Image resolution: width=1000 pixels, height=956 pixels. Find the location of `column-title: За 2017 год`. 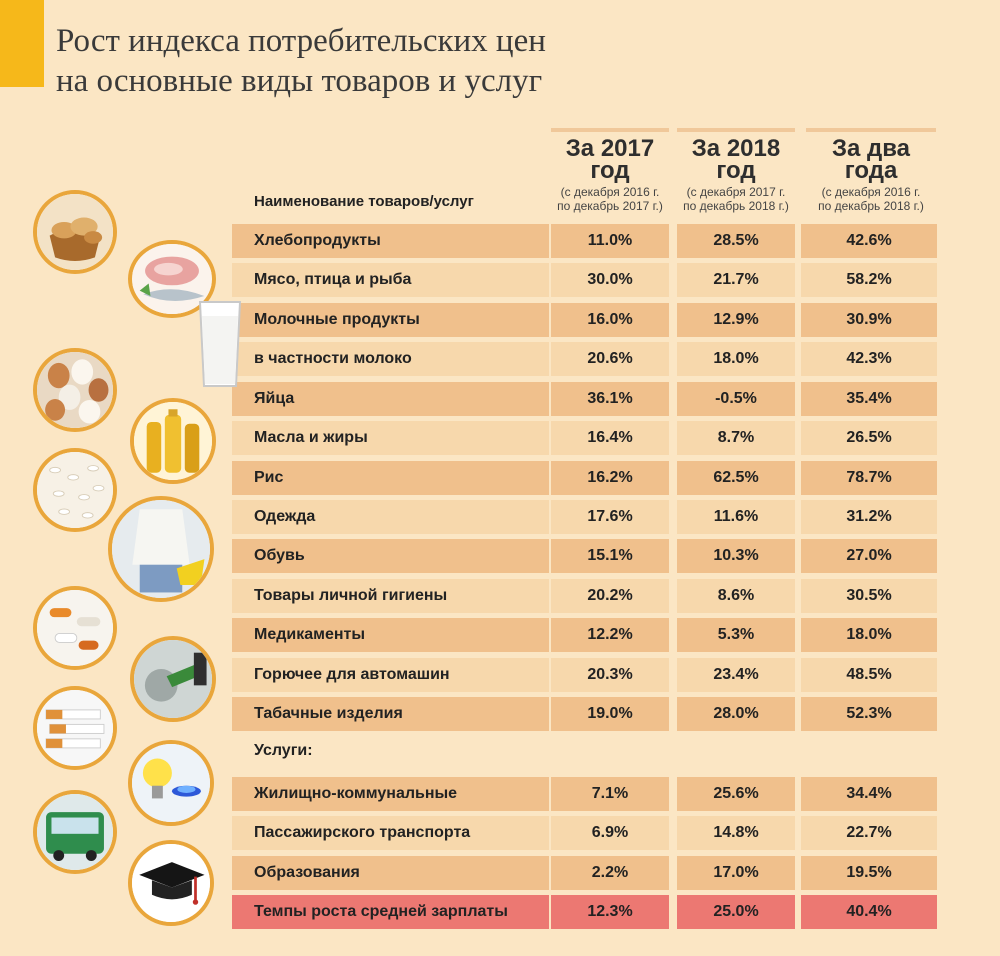

column-title: За 2017 год is located at coordinates (610, 159).